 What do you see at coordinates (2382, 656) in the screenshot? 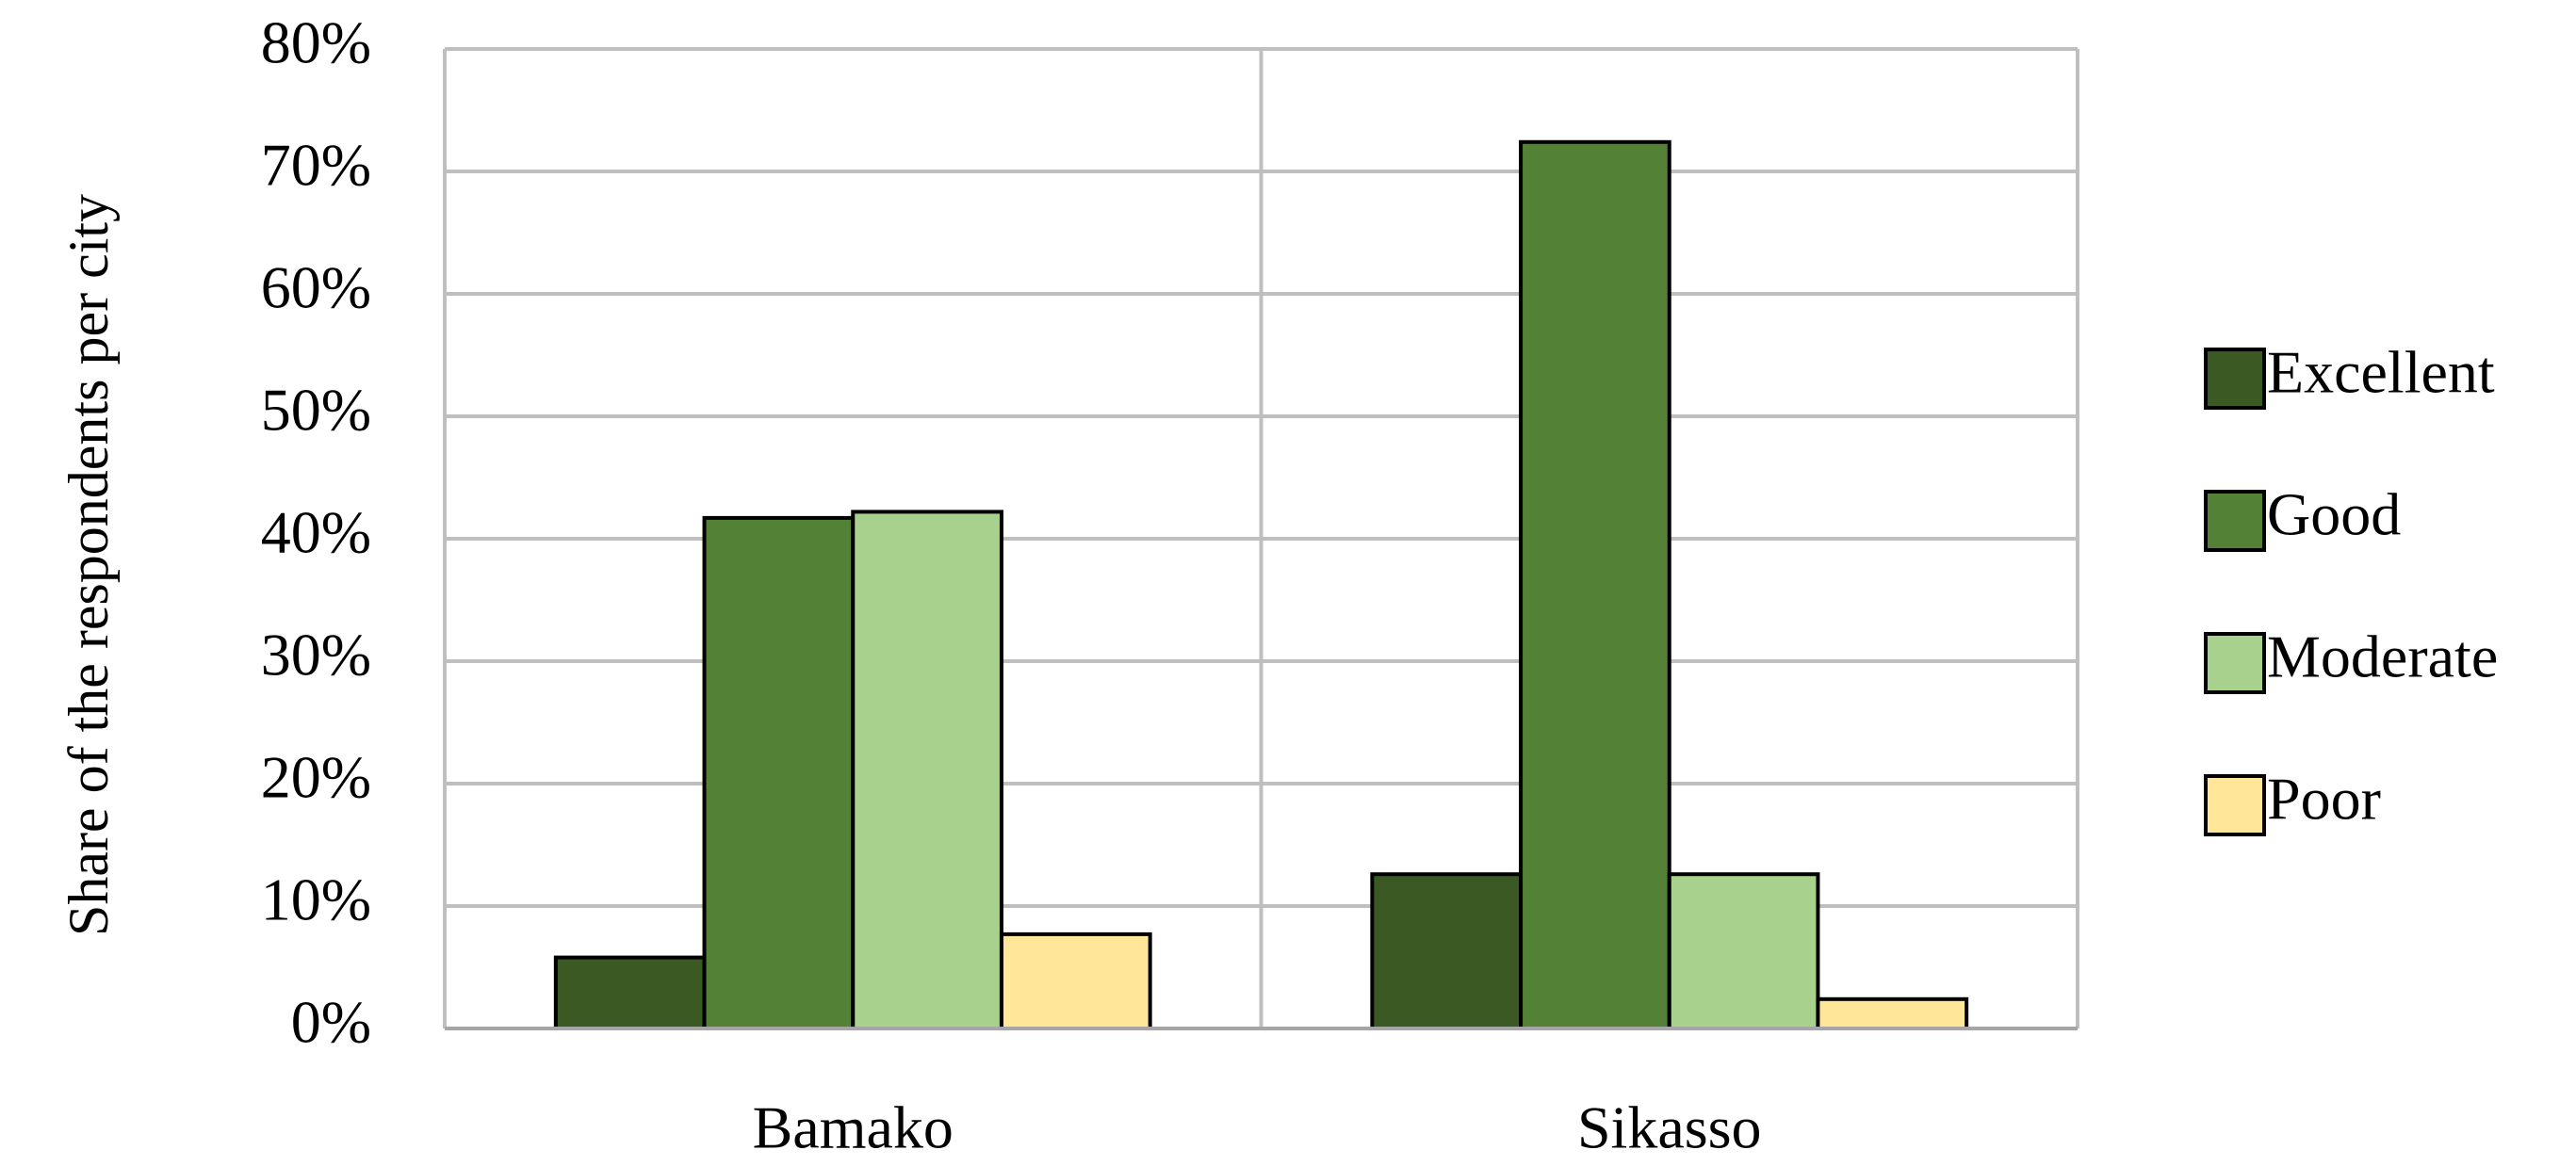
I see `legend-label: Moderate` at bounding box center [2382, 656].